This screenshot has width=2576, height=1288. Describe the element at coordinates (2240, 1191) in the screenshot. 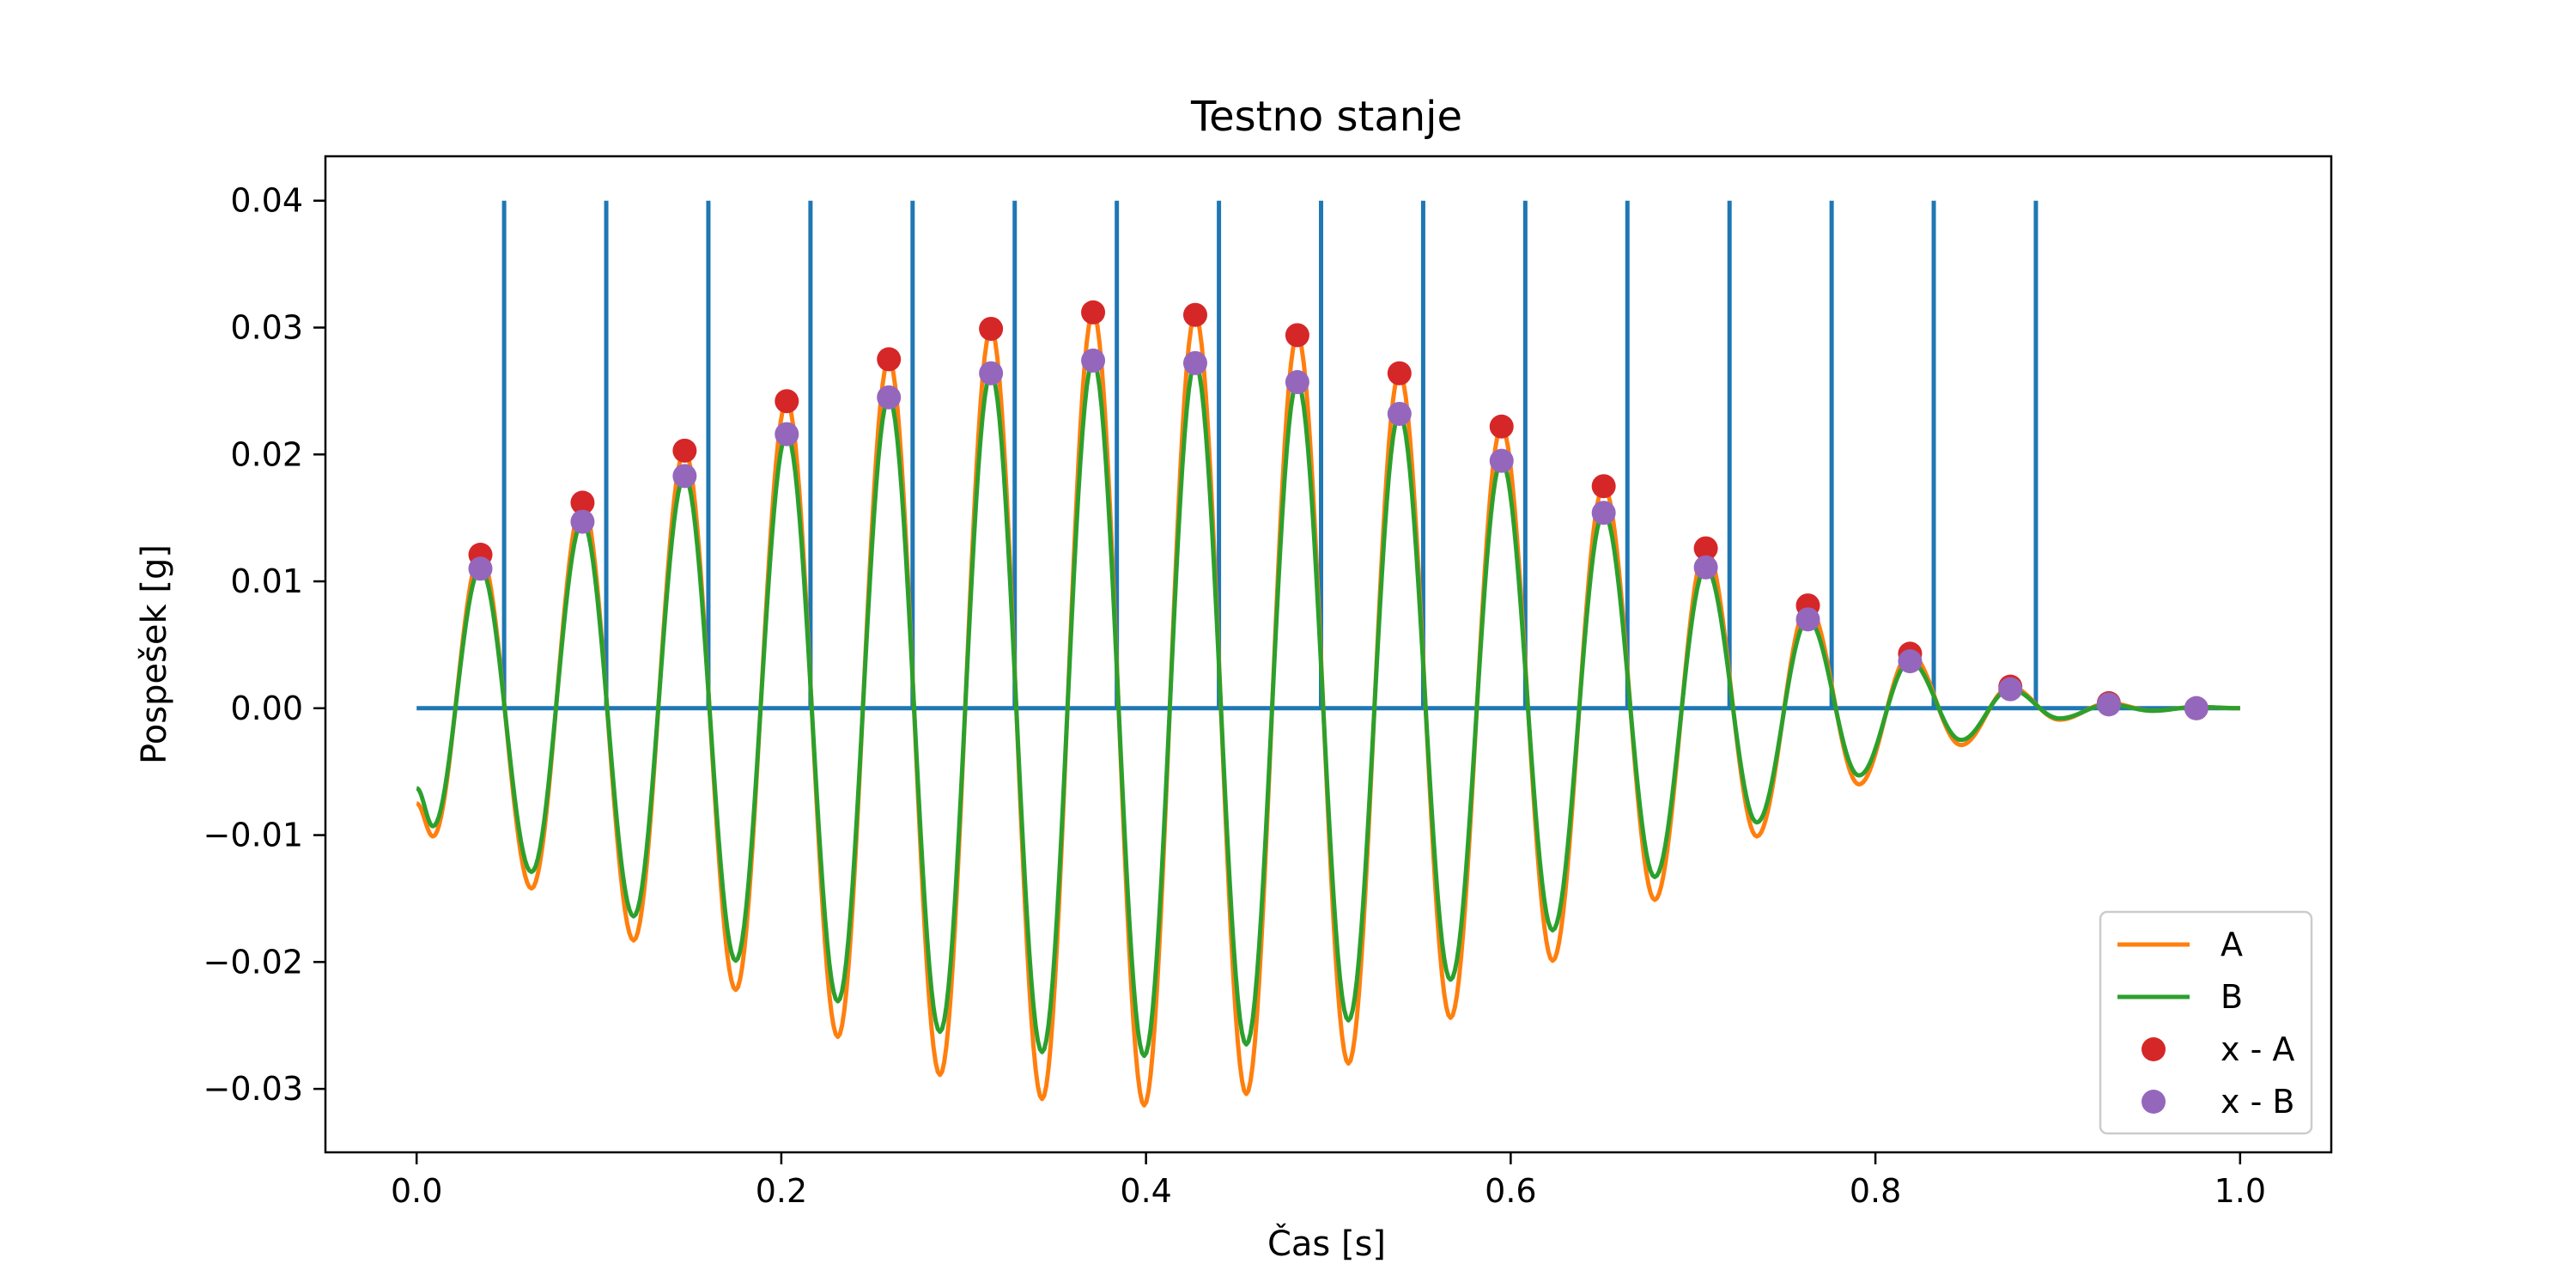

I see `x-tick-label: 1.0` at that location.